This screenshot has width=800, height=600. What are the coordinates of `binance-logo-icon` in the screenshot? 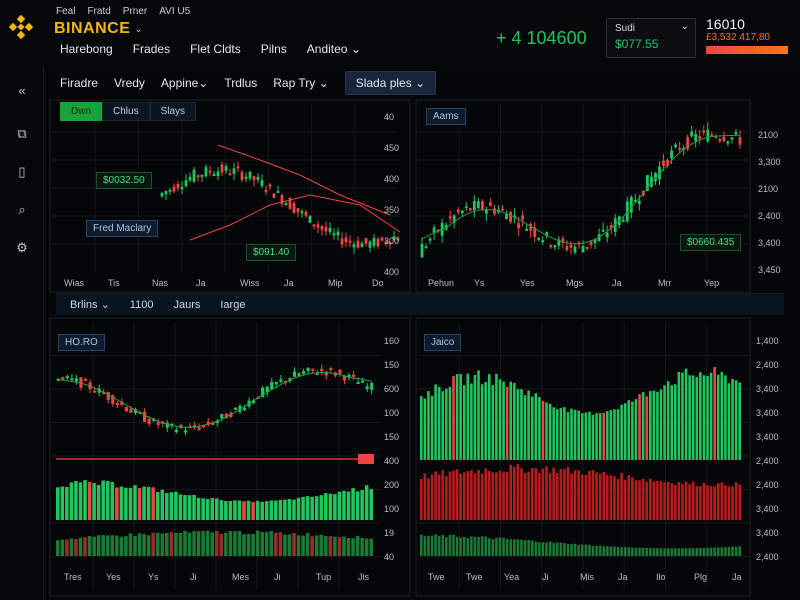 It's located at (21, 27).